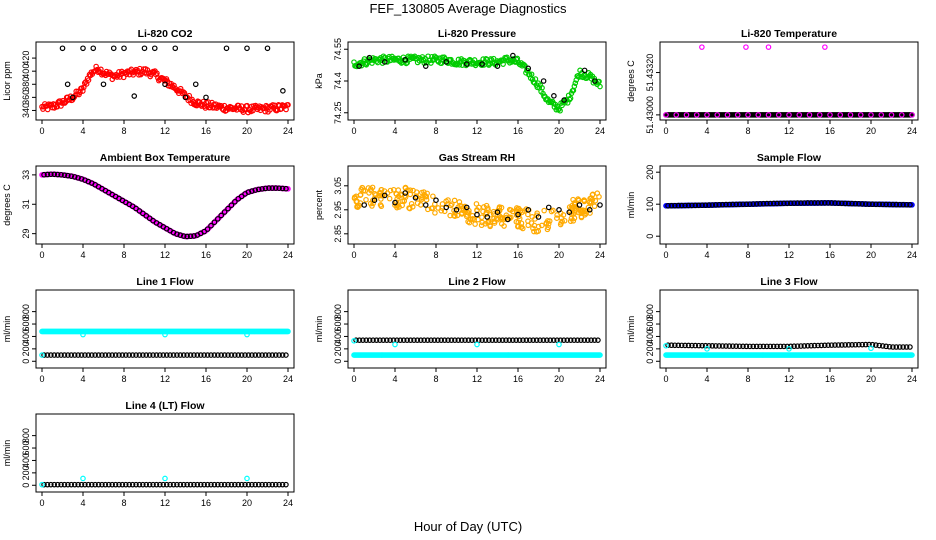 This screenshot has height=540, width=936. I want to click on y-tick-label: 3.05, so click(338, 186).